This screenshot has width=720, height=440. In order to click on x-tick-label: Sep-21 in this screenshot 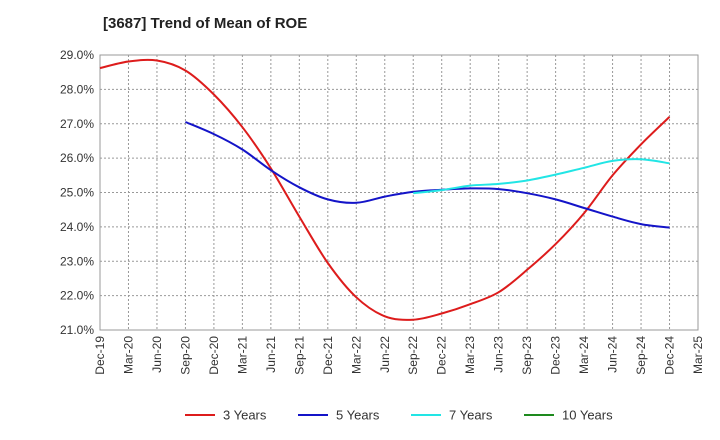, I will do `click(299, 355)`.